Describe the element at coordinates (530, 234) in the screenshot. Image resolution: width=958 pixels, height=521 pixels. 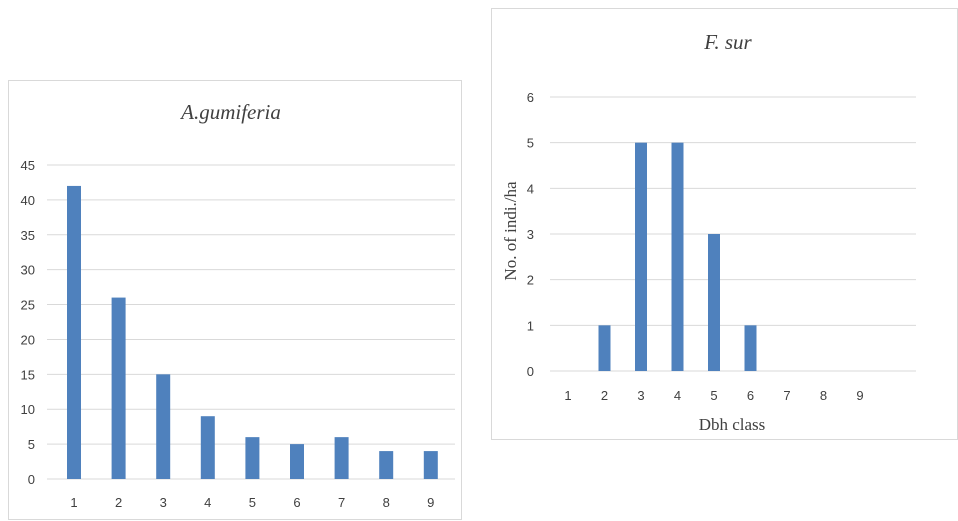
I see `y-tick-label: 3` at that location.